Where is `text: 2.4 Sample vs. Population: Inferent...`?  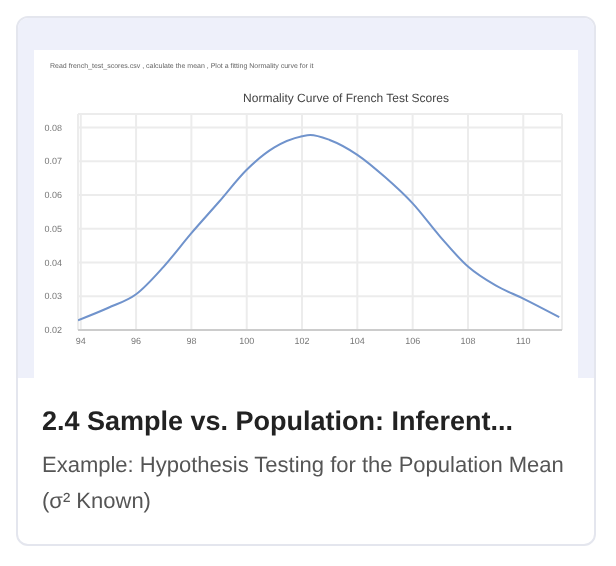 text: 2.4 Sample vs. Population: Inferent... is located at coordinates (279, 421).